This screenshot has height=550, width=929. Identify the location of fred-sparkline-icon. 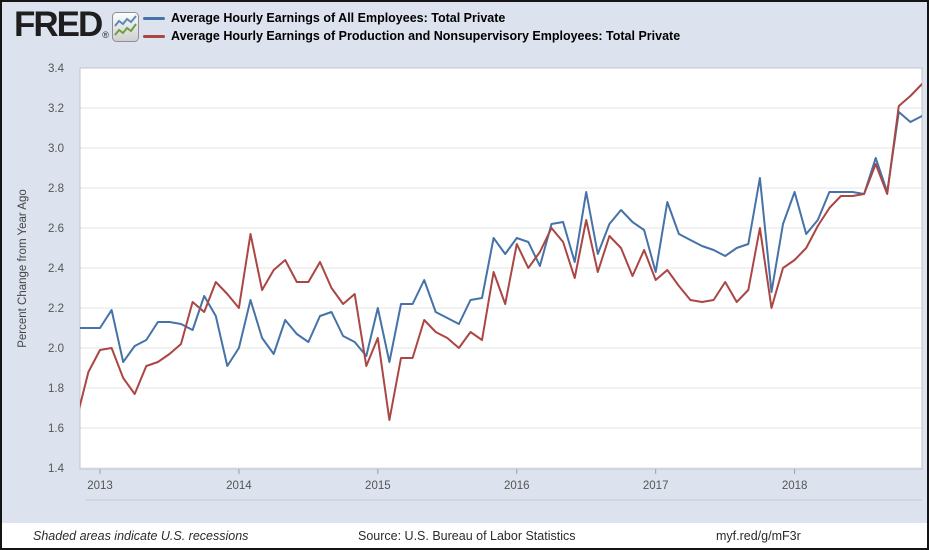
(125, 29).